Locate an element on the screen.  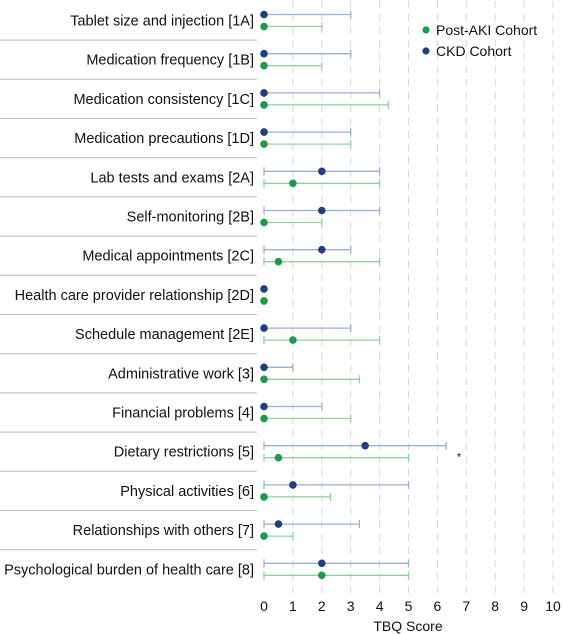
x-tick-label: 0 is located at coordinates (264, 606).